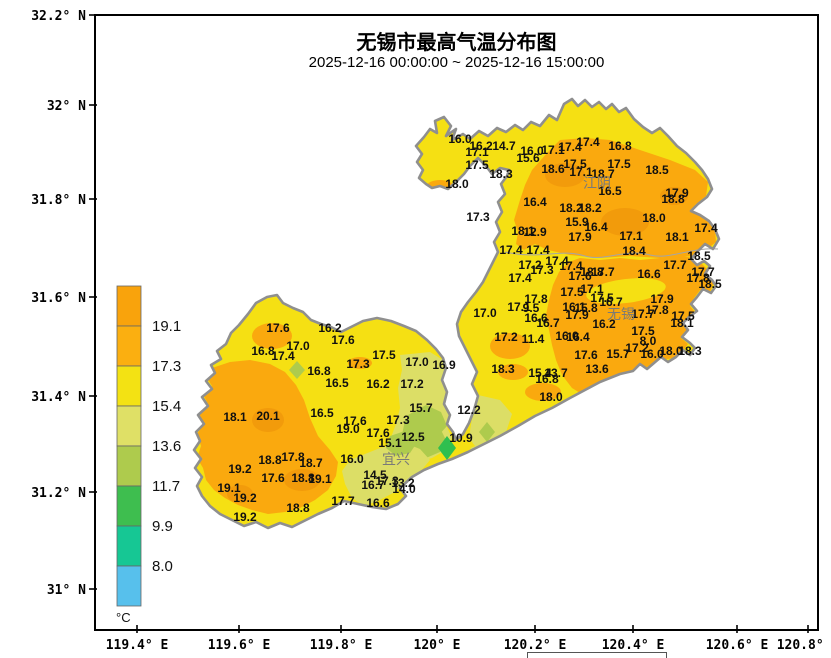 This screenshot has height=658, width=831. Describe the element at coordinates (437, 645) in the screenshot. I see `x-tick-label: 120° E` at that location.